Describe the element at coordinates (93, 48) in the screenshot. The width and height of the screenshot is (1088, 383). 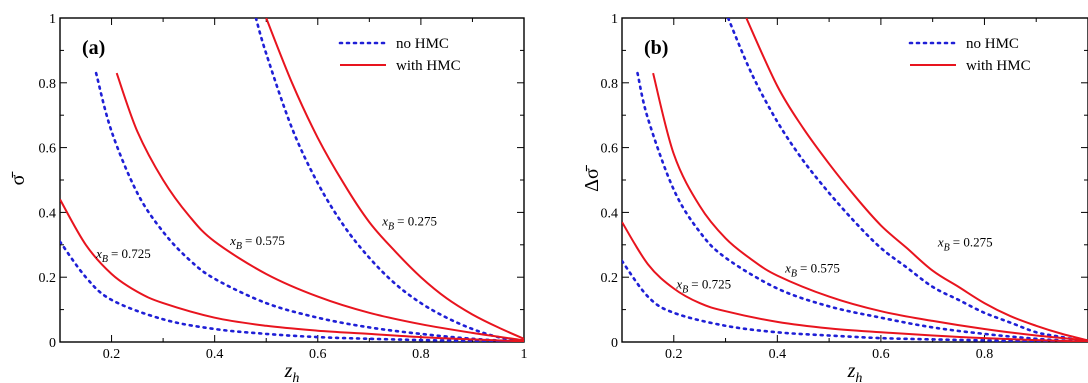
I see `panel-label: (a)` at that location.